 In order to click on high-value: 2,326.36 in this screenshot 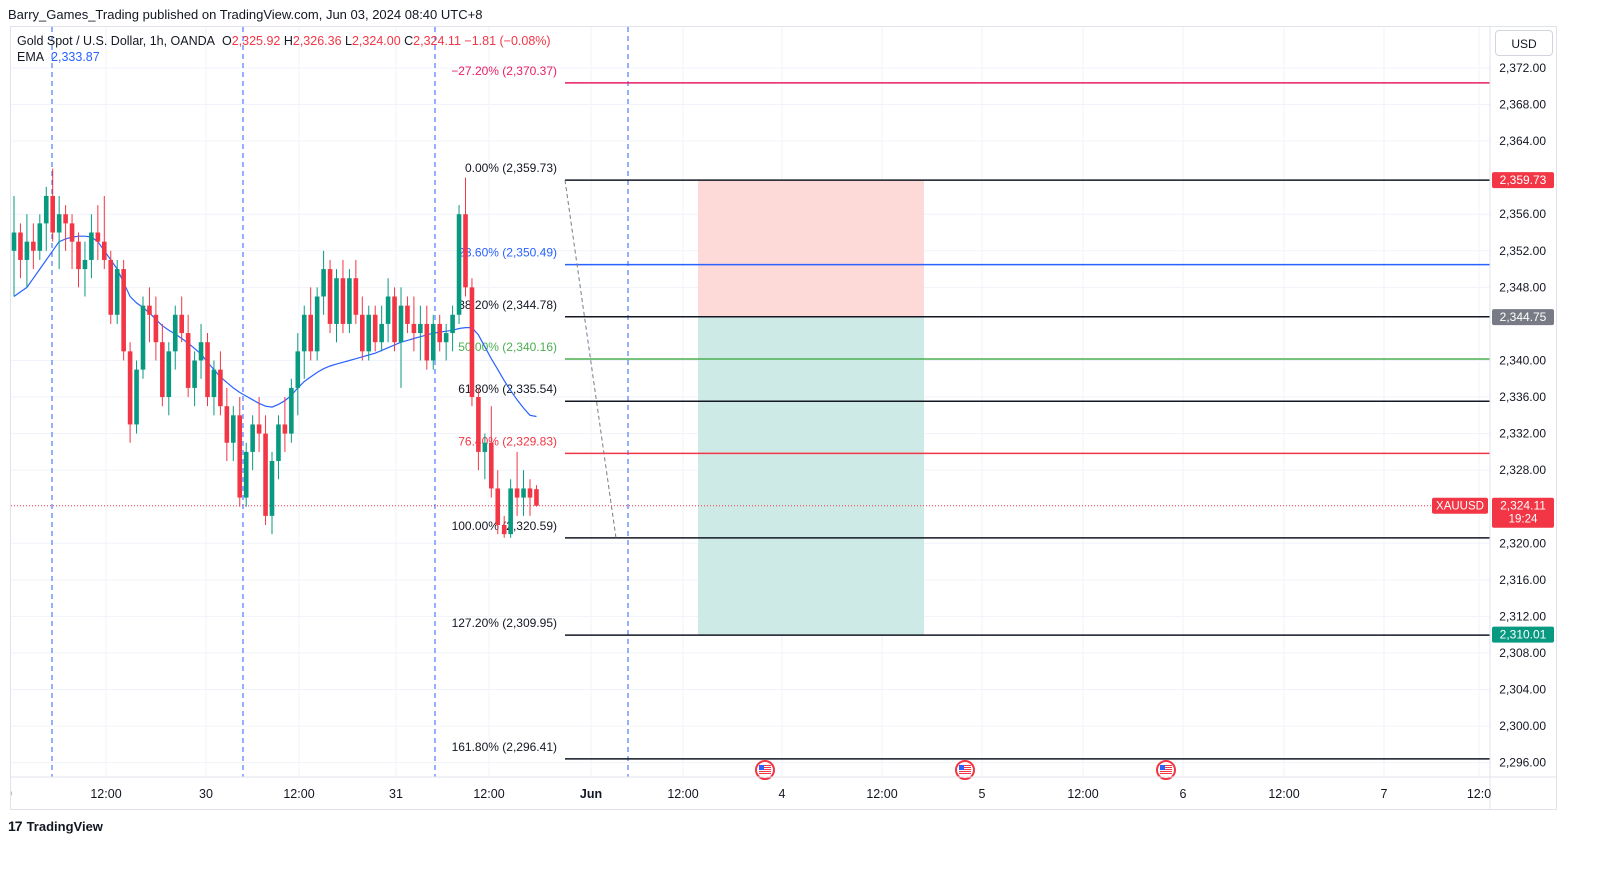, I will do `click(317, 41)`.